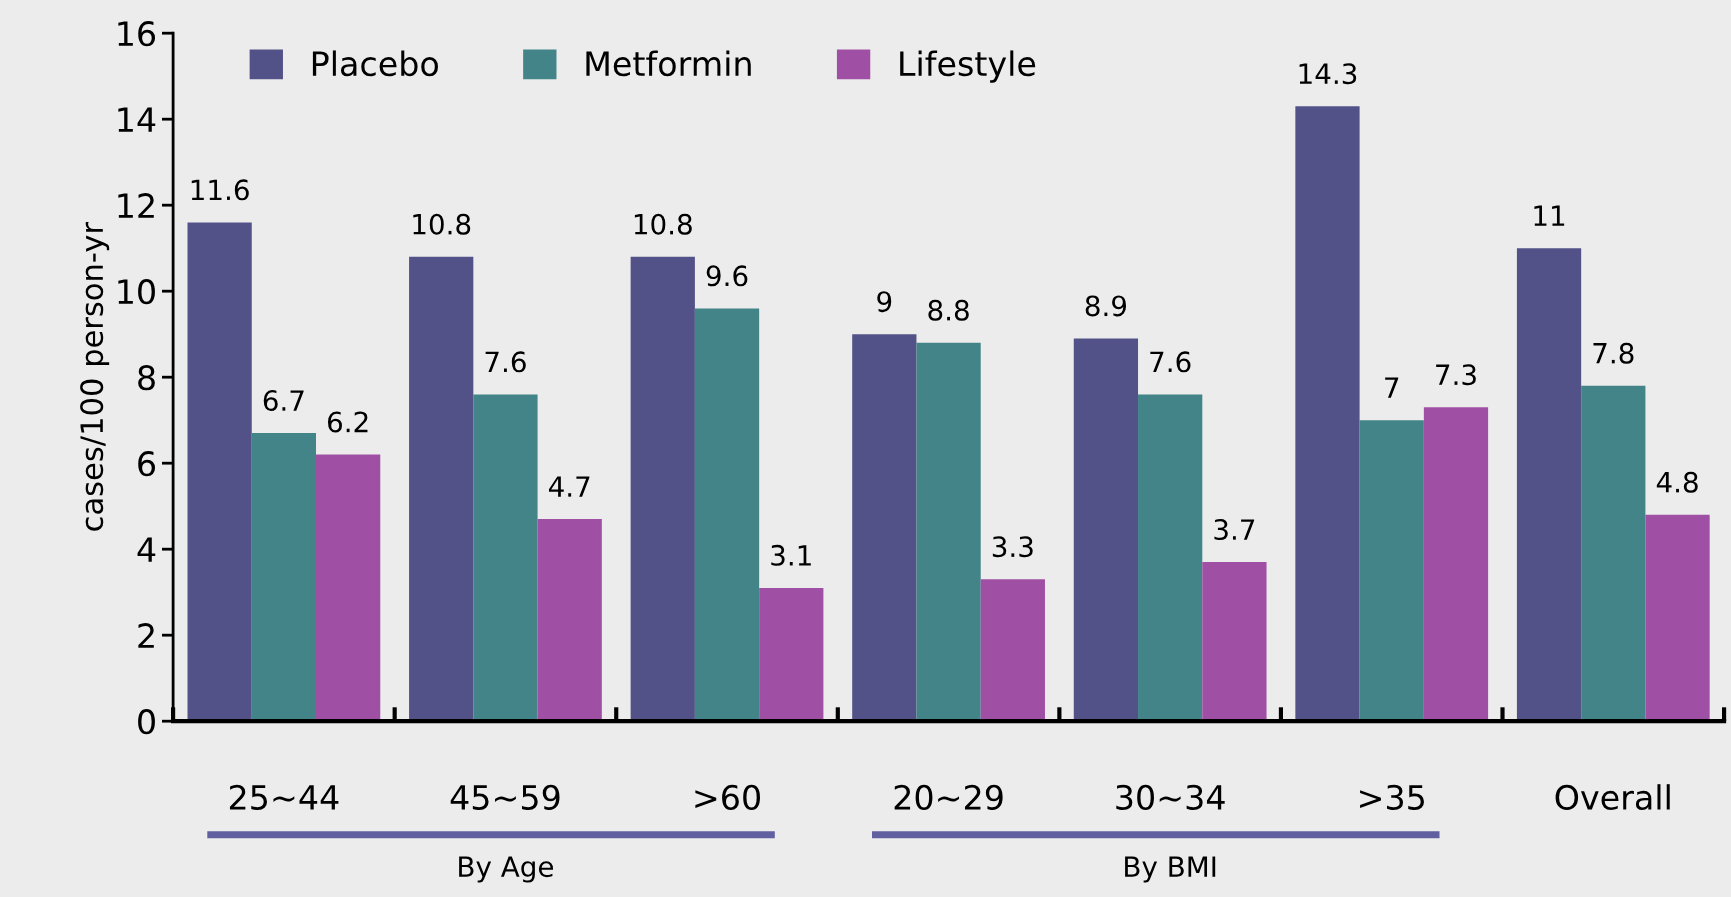 This screenshot has width=1731, height=897. Describe the element at coordinates (668, 63) in the screenshot. I see `legend-label: Metformin` at that location.